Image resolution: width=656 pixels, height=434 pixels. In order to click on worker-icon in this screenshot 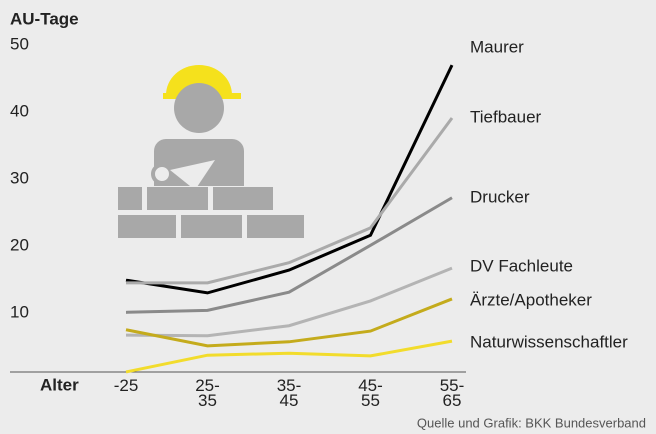, I will do `click(211, 151)`.